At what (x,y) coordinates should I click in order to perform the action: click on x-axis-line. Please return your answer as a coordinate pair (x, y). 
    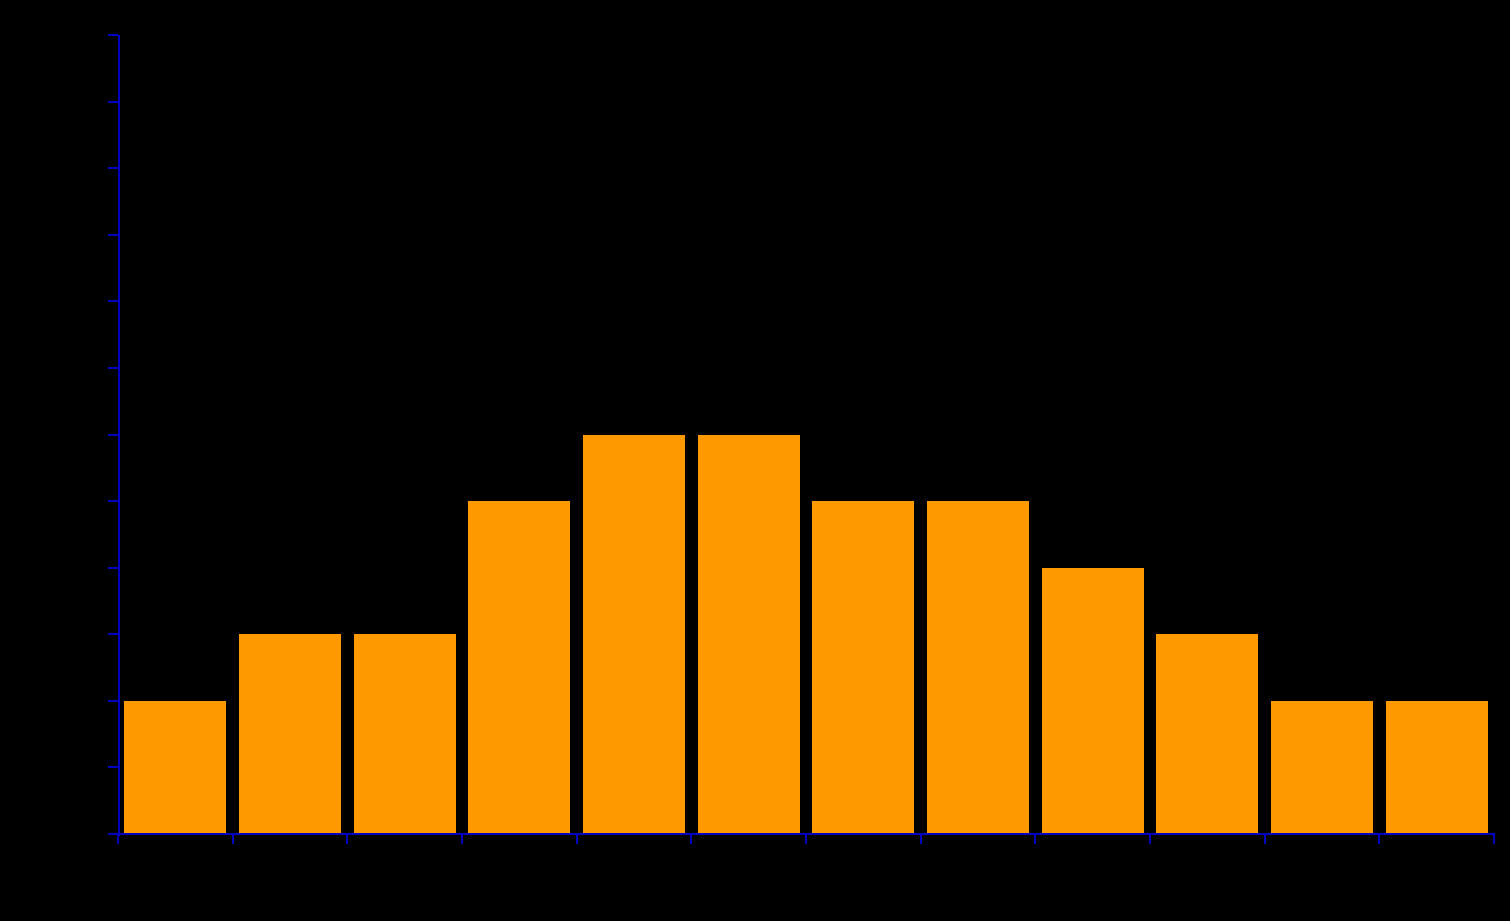
    Looking at the image, I should click on (806, 834).